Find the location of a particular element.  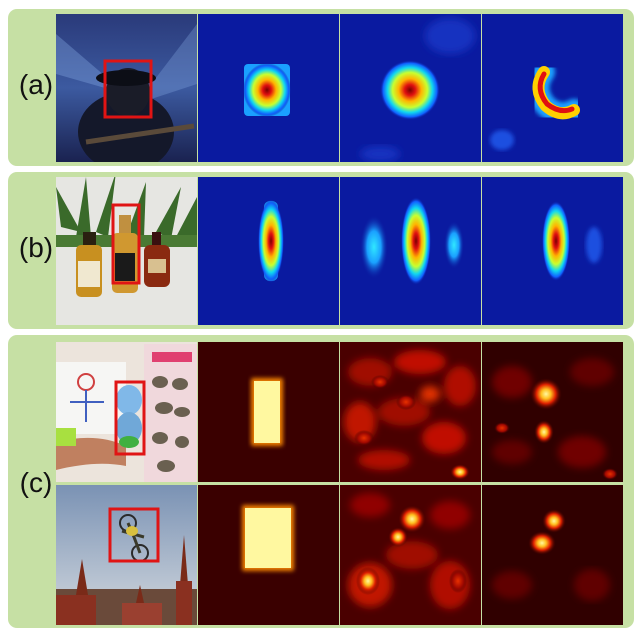

row-label-c: (c) is located at coordinates (36, 482).